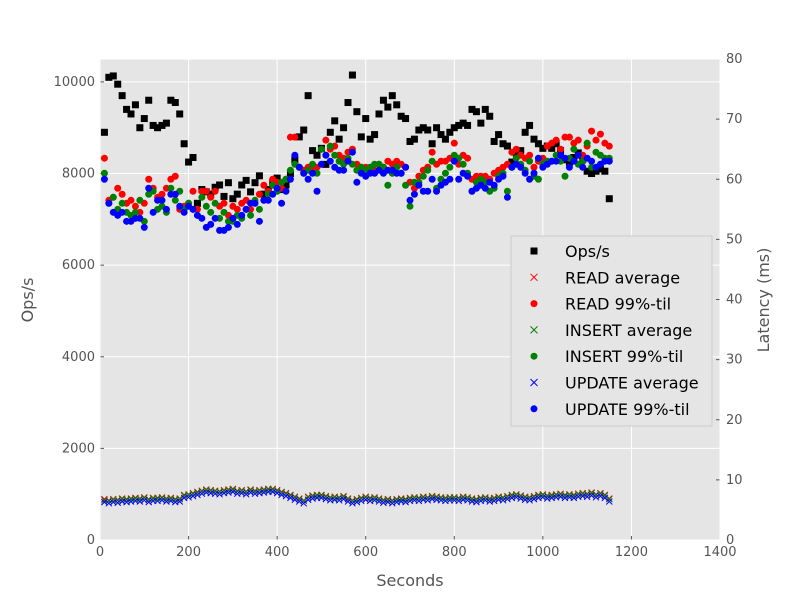 This screenshot has width=800, height=600. What do you see at coordinates (587, 251) in the screenshot?
I see `legend-label: Ops/s` at bounding box center [587, 251].